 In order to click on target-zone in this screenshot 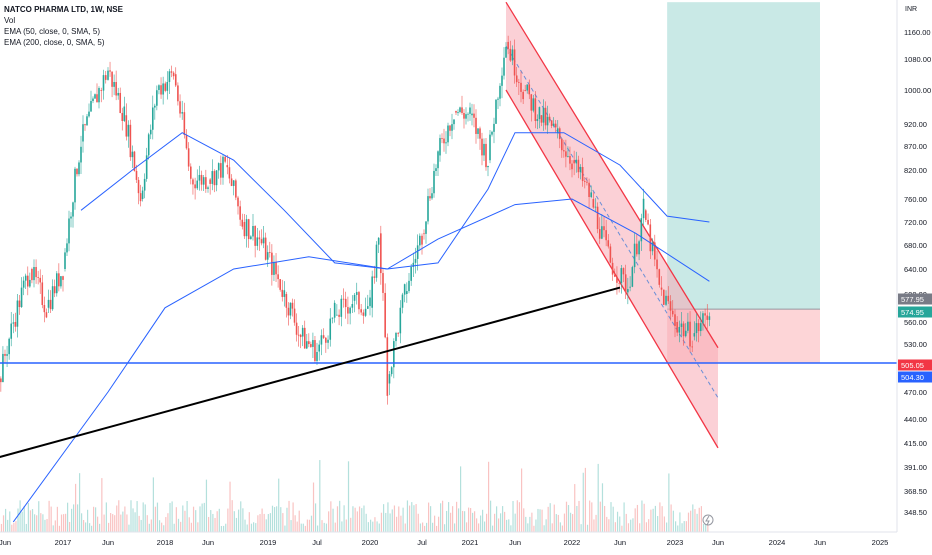, I will do `click(743, 156)`.